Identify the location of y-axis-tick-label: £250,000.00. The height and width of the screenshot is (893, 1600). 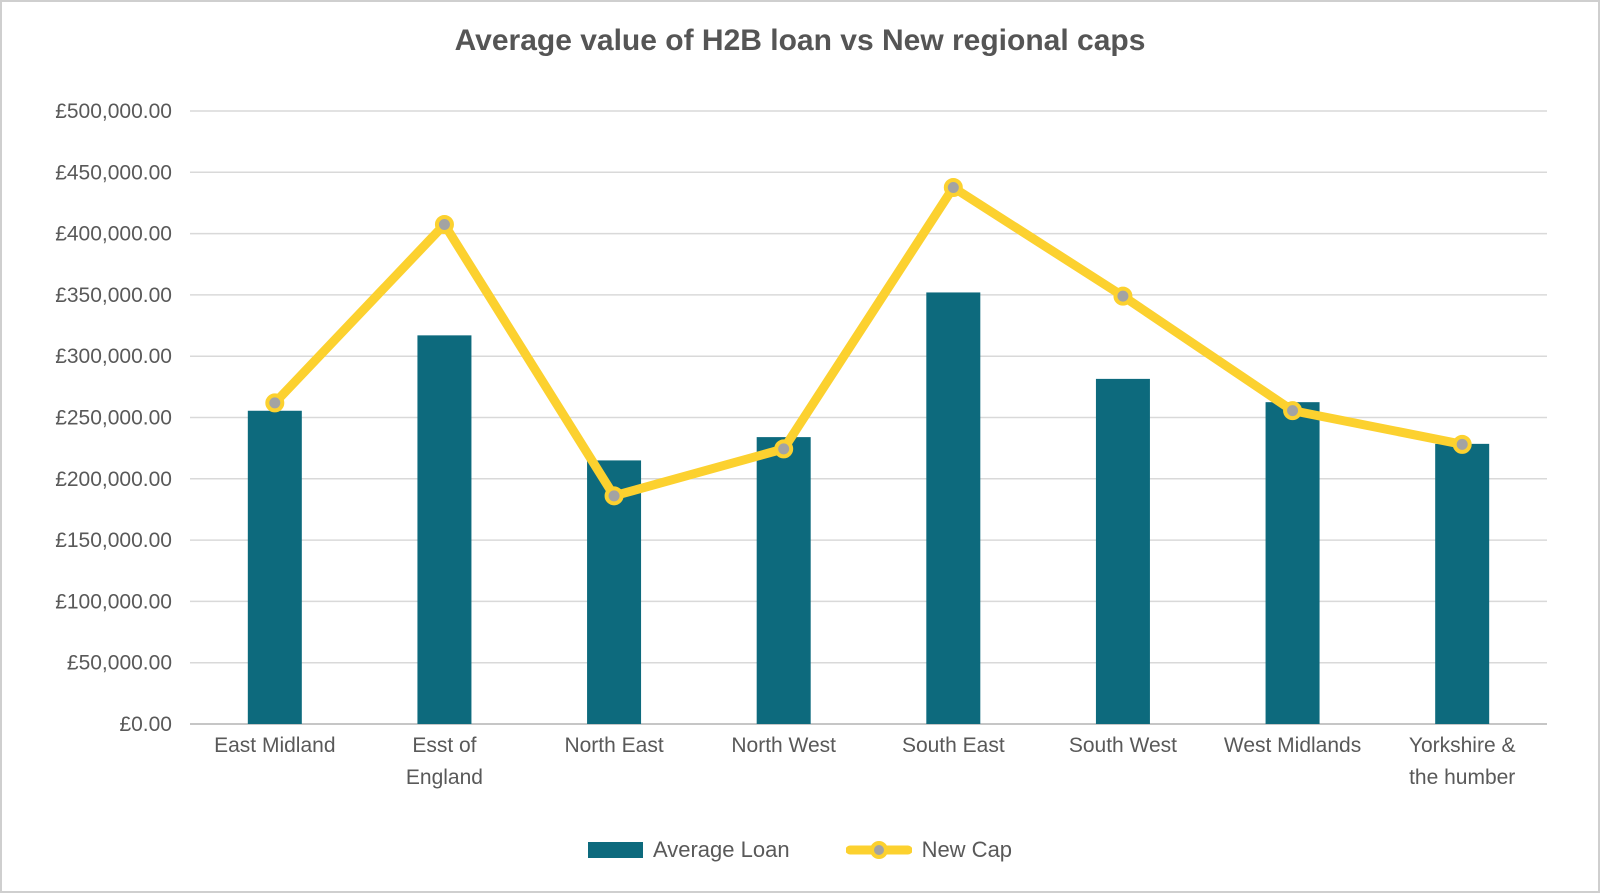
(113, 418).